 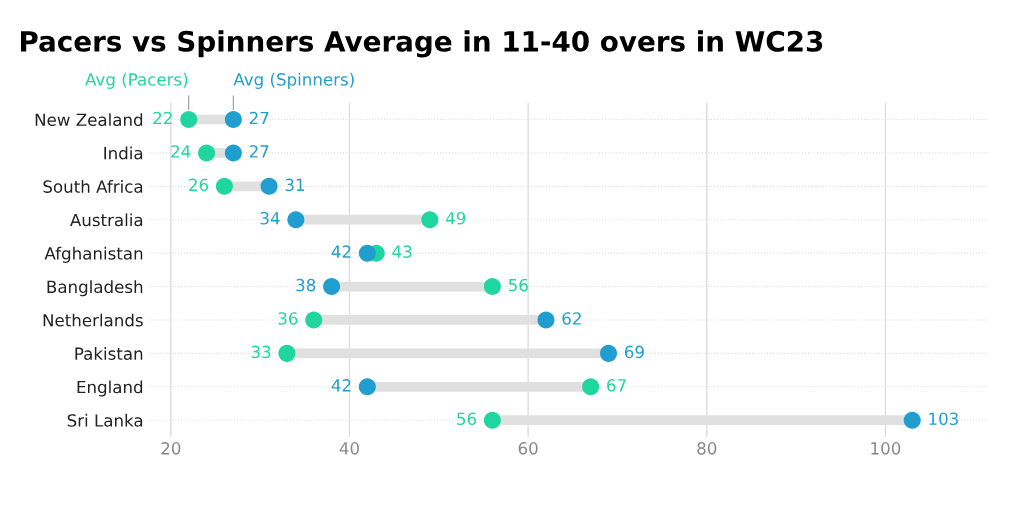 I want to click on x-tick-label: 20, so click(x=171, y=448).